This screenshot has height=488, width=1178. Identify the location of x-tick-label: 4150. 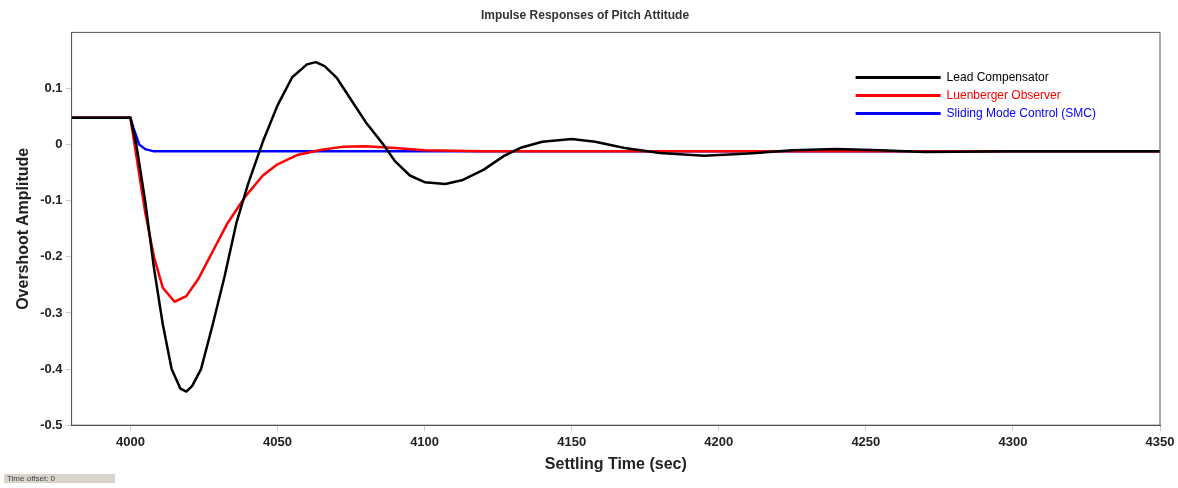
(572, 441).